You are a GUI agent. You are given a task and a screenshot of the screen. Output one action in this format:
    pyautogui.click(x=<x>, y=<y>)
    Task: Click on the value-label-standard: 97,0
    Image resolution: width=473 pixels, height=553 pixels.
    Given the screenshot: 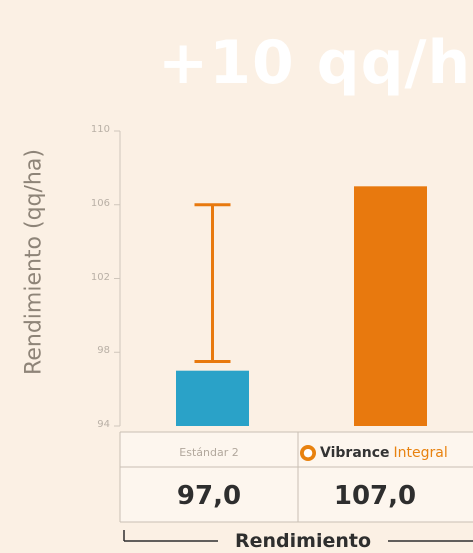 What is the action you would take?
    pyautogui.click(x=209, y=496)
    